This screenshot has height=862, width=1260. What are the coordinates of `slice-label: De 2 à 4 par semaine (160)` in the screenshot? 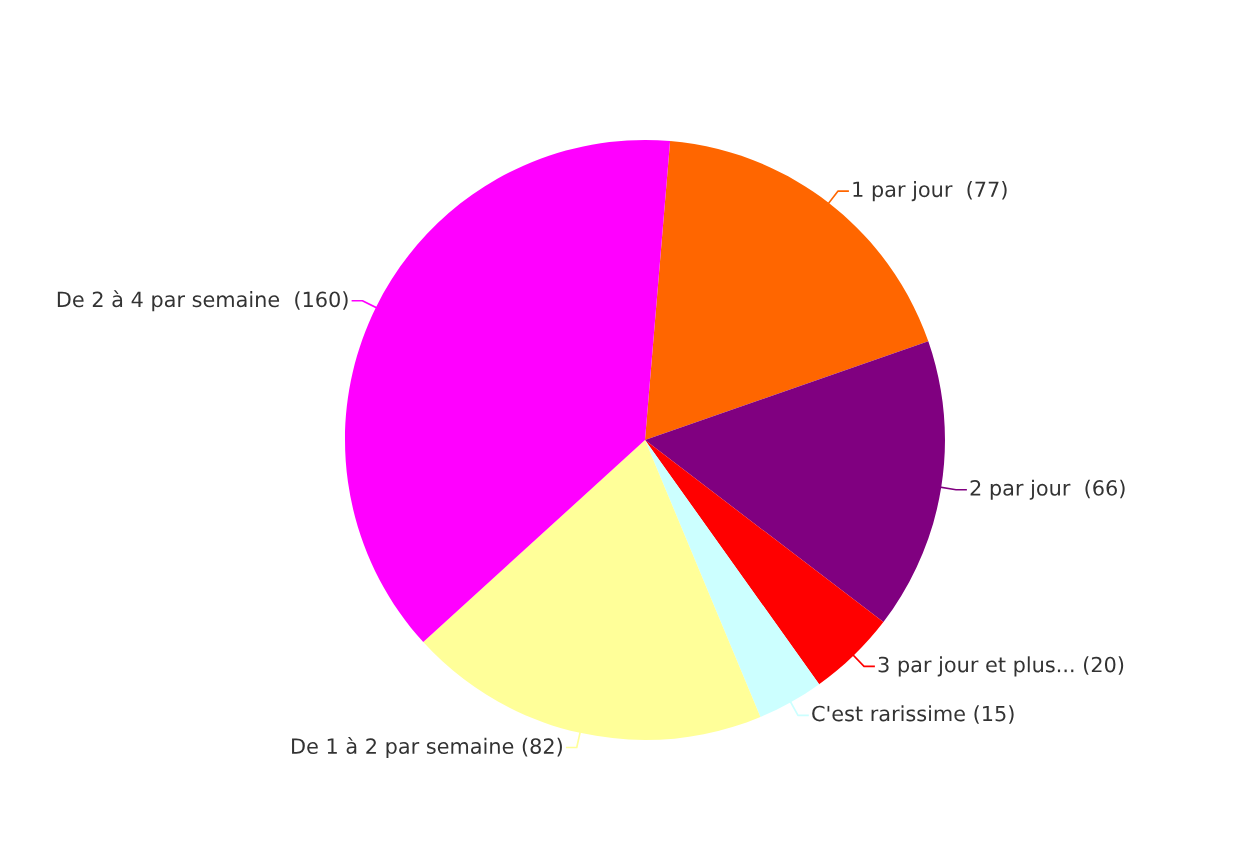 It's located at (202, 301).